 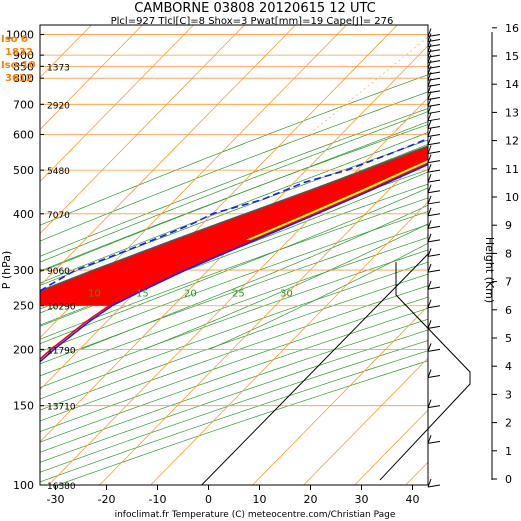 What do you see at coordinates (19, 78) in the screenshot?
I see `iso-value: 3612` at bounding box center [19, 78].